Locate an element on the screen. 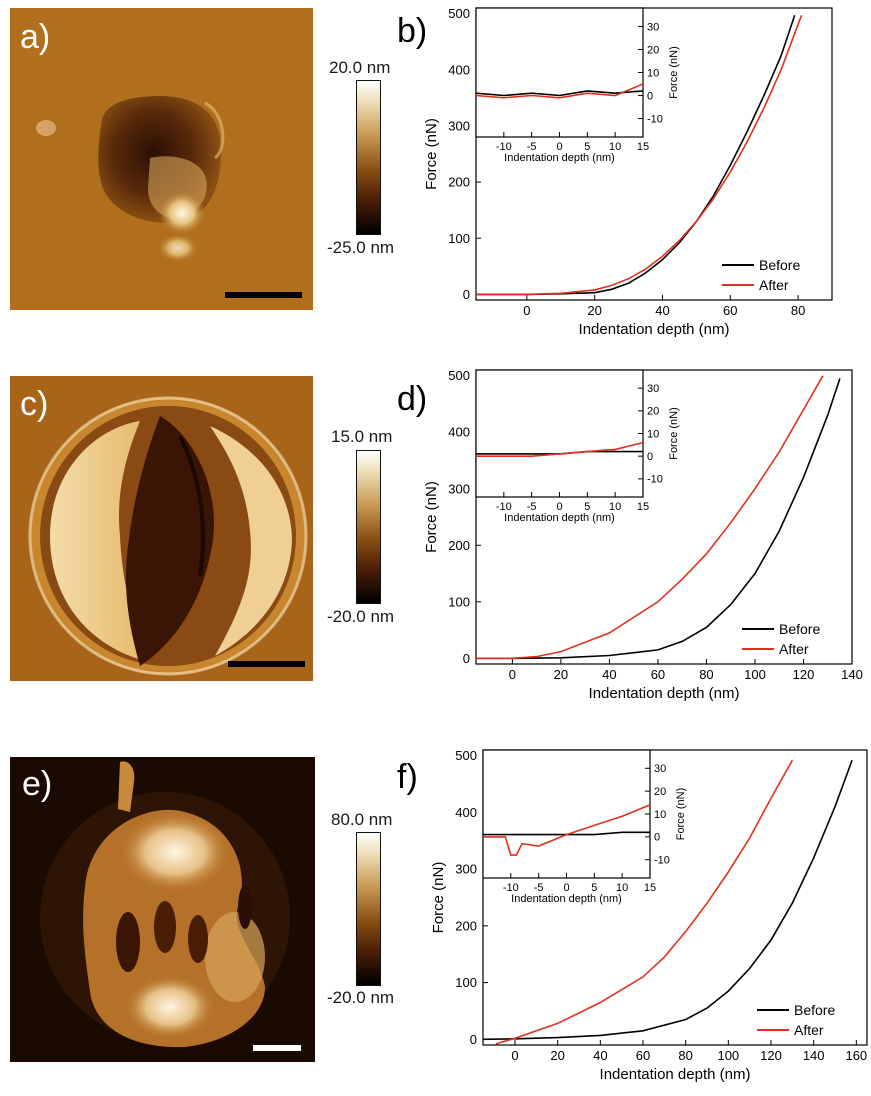 The image size is (871, 1096). plot-1-xtick-label: 100 is located at coordinates (755, 674).